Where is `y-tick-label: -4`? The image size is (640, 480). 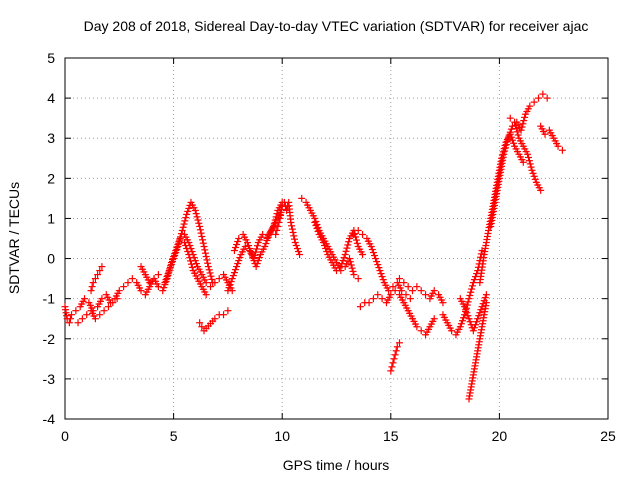 y-tick-label: -4 is located at coordinates (49, 419).